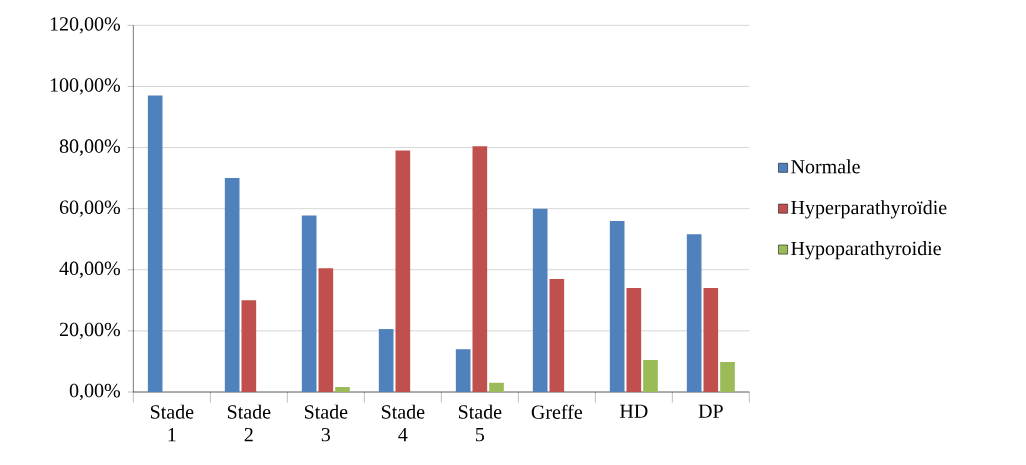 The width and height of the screenshot is (1026, 465). I want to click on y-tick-label: 20,00%, so click(90, 331).